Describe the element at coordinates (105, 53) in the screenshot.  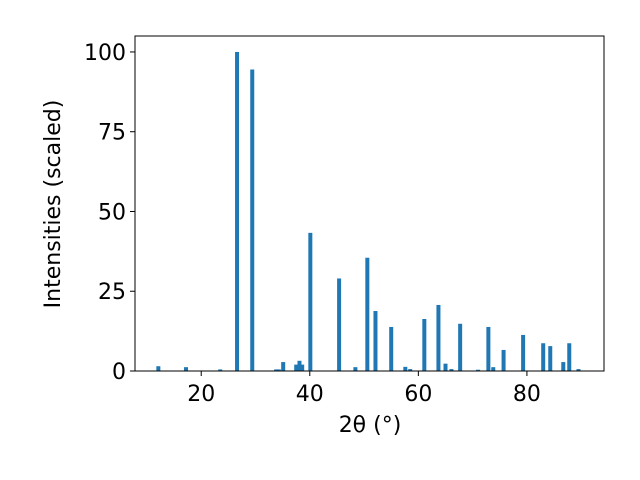
I see `y-tick-label: 100` at that location.